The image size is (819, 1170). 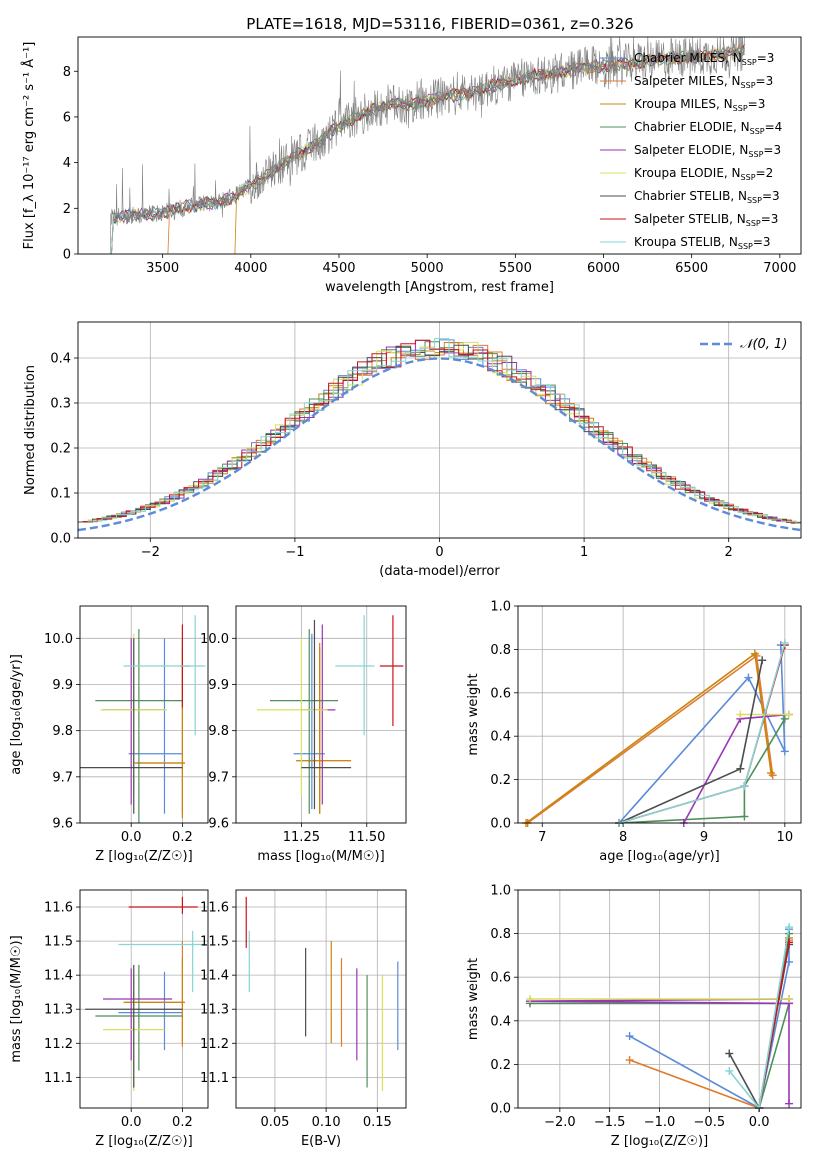 What do you see at coordinates (30, 430) in the screenshot?
I see `y-axis-label: Normed distribution` at bounding box center [30, 430].